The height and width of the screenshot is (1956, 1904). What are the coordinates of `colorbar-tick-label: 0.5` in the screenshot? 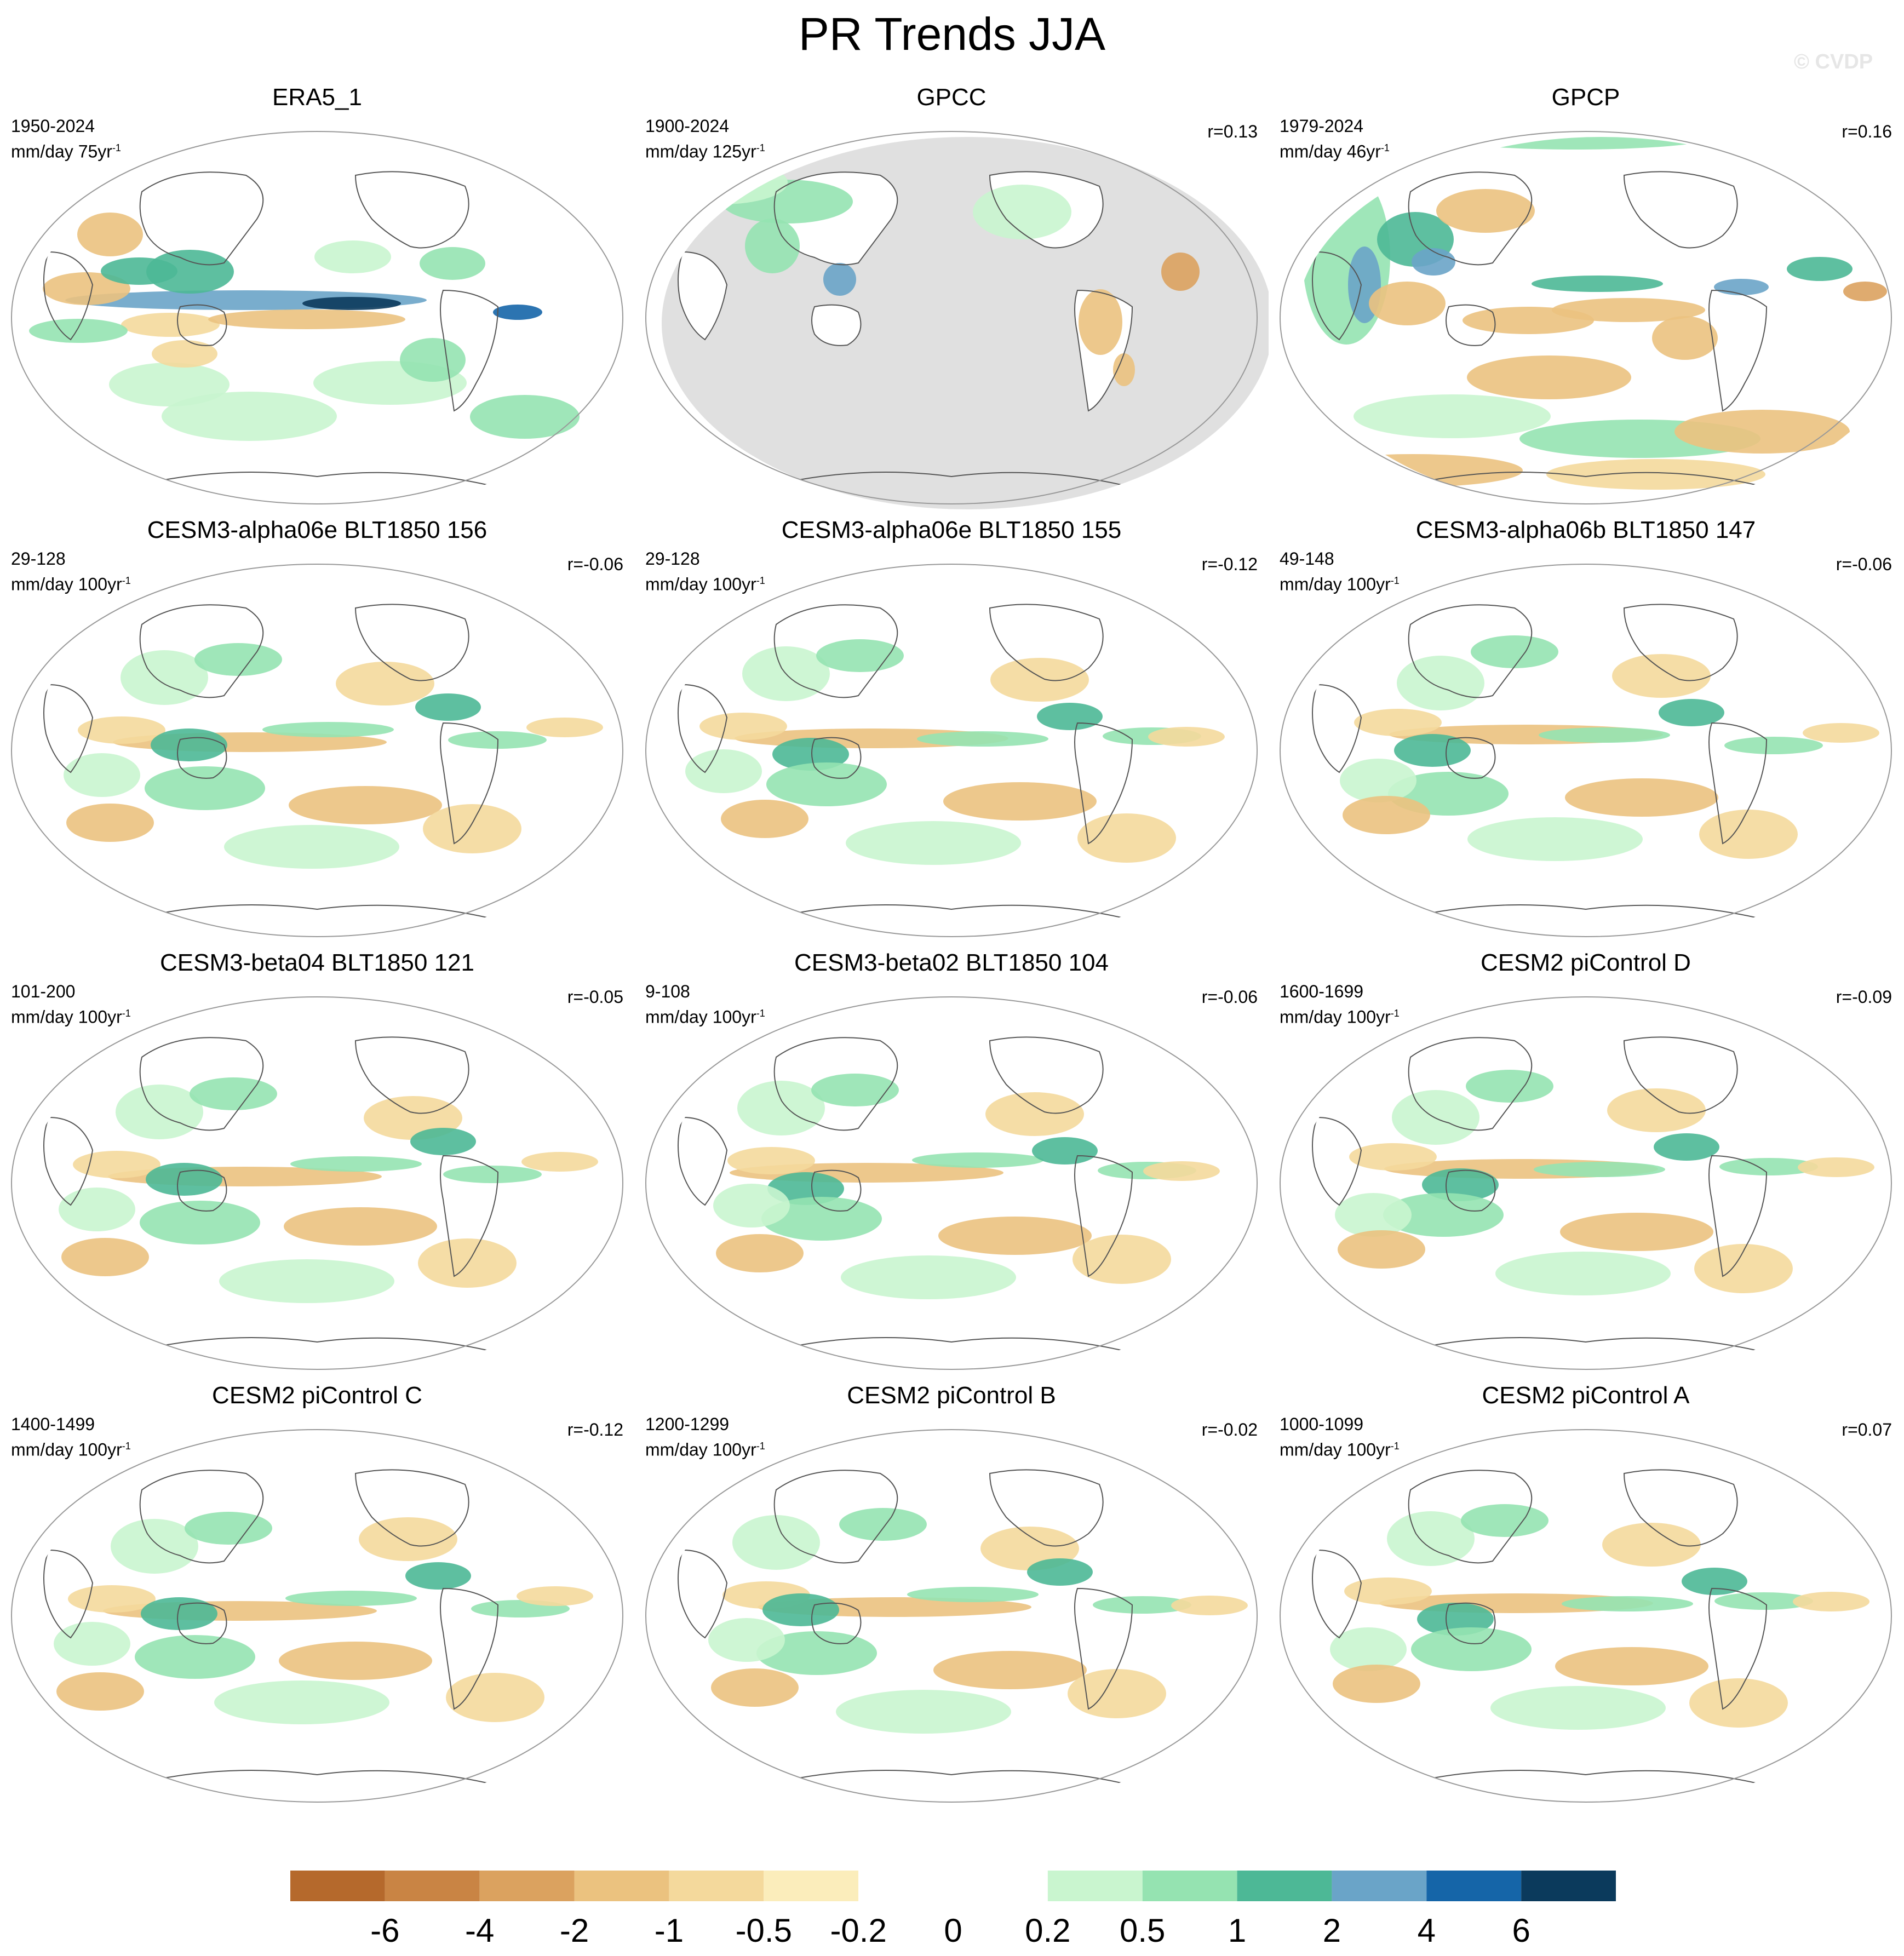 It's located at (1142, 1931).